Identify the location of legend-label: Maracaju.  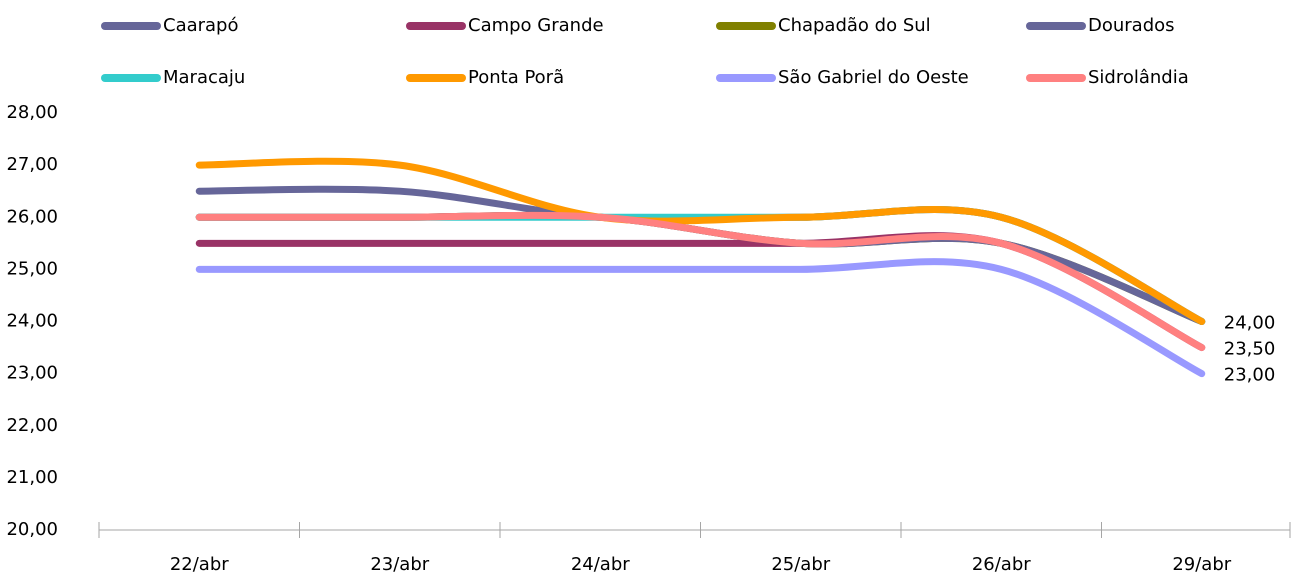
(204, 77).